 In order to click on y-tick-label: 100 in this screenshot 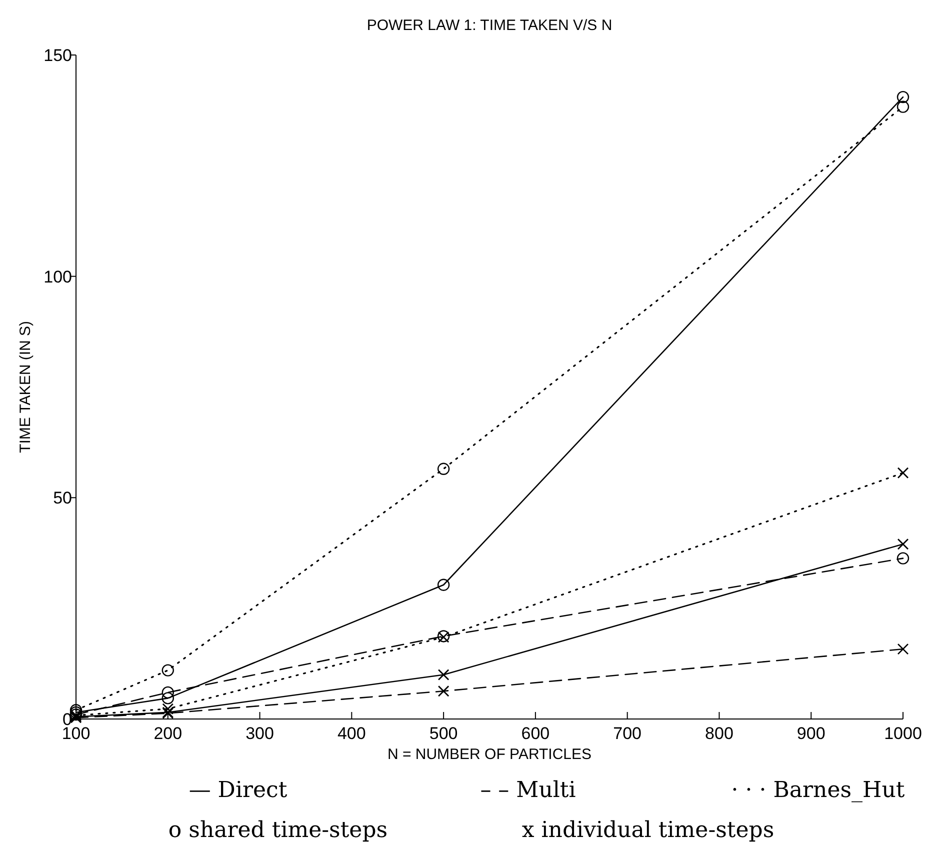, I will do `click(58, 276)`.